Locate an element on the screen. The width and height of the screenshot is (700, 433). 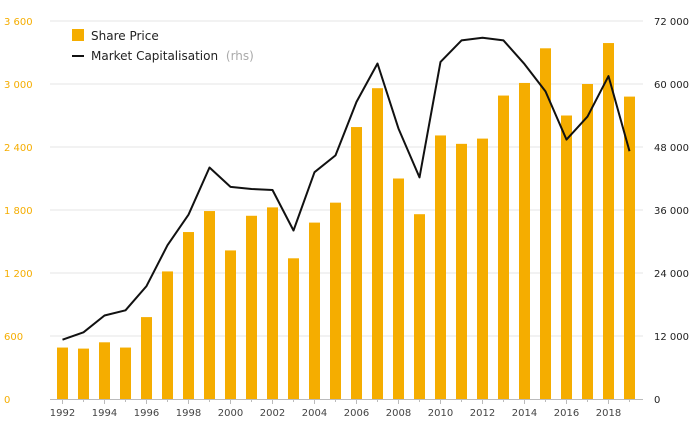
left-tick-label: 0 is located at coordinates (7, 400).